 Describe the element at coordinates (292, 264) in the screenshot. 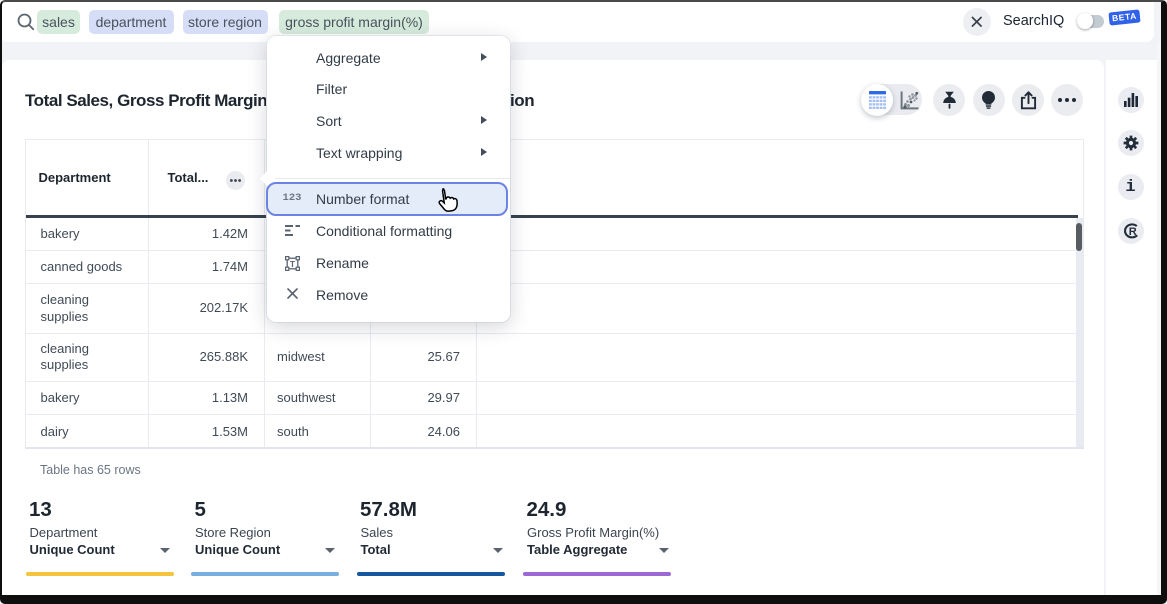

I see `svg-text: T` at that location.